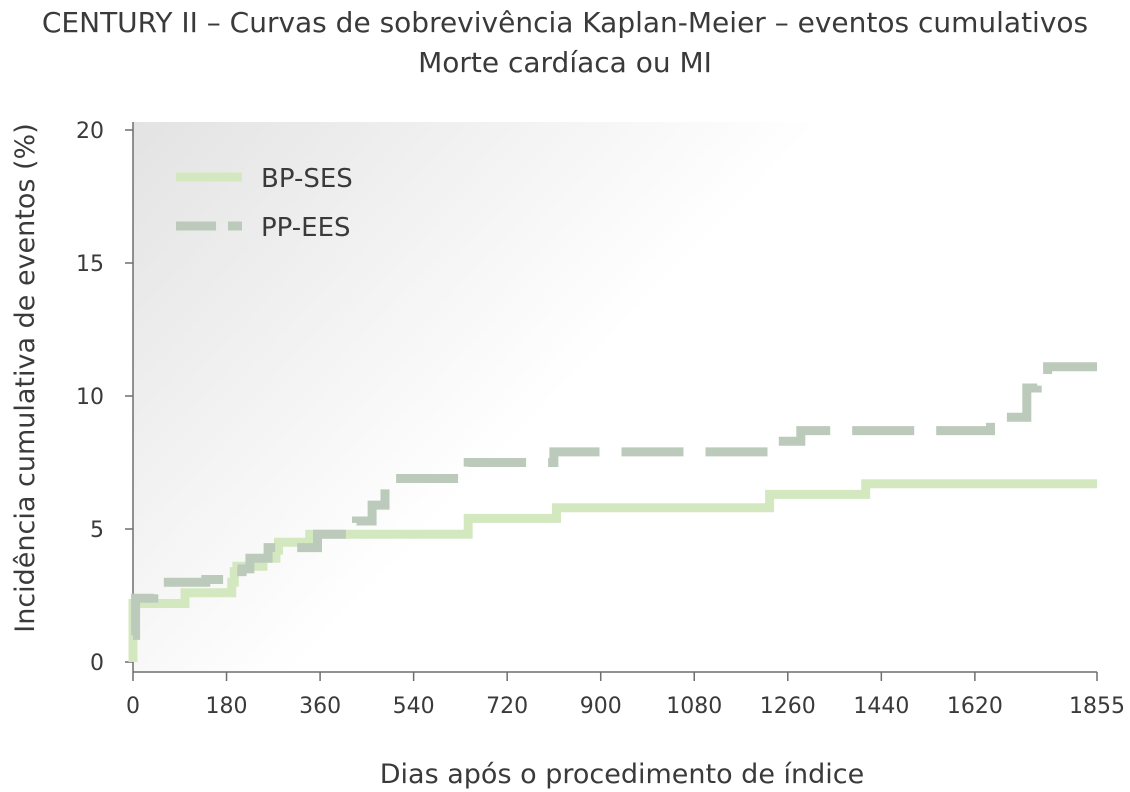  I want to click on x-axis-label: Dias após o procedimento de índice, so click(622, 774).